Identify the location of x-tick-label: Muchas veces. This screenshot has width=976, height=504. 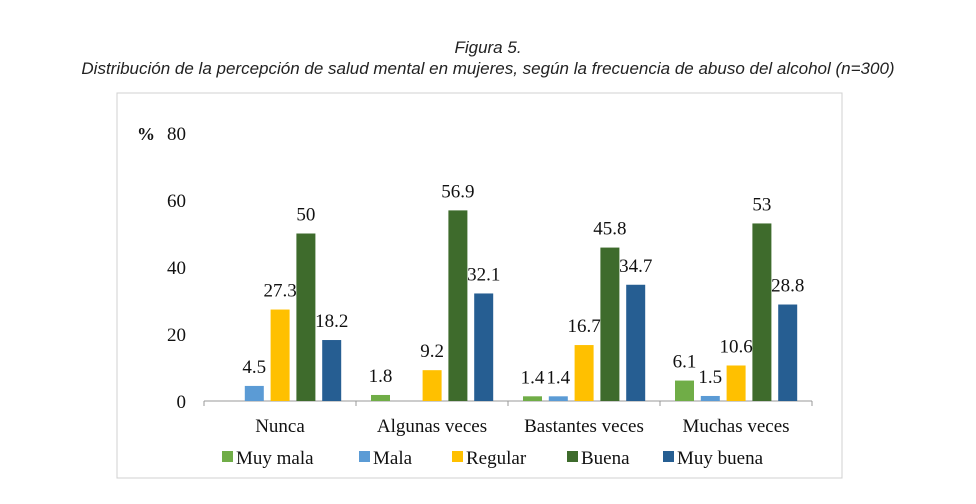
(735, 426).